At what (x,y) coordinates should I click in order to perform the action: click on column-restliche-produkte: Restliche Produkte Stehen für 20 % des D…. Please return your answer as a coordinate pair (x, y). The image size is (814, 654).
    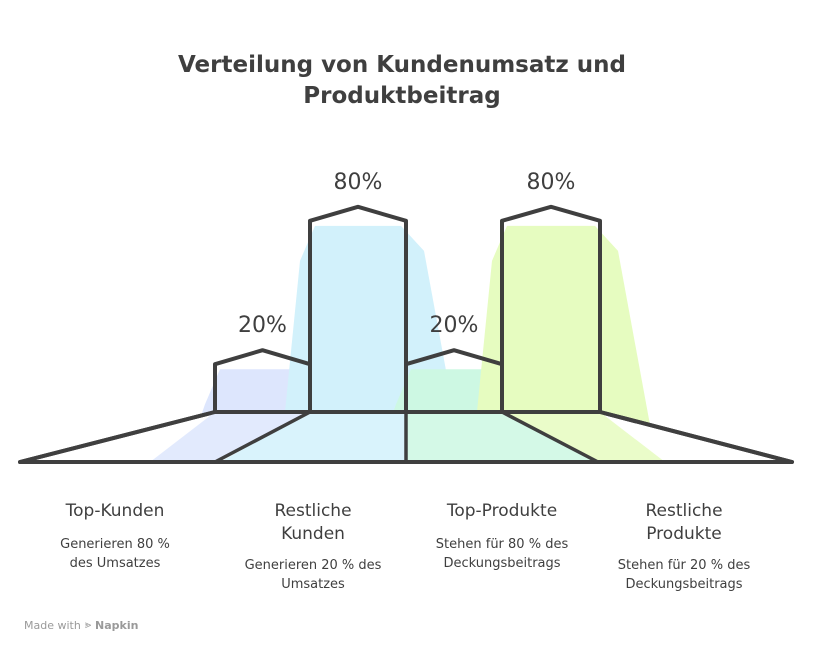
    Looking at the image, I should click on (684, 547).